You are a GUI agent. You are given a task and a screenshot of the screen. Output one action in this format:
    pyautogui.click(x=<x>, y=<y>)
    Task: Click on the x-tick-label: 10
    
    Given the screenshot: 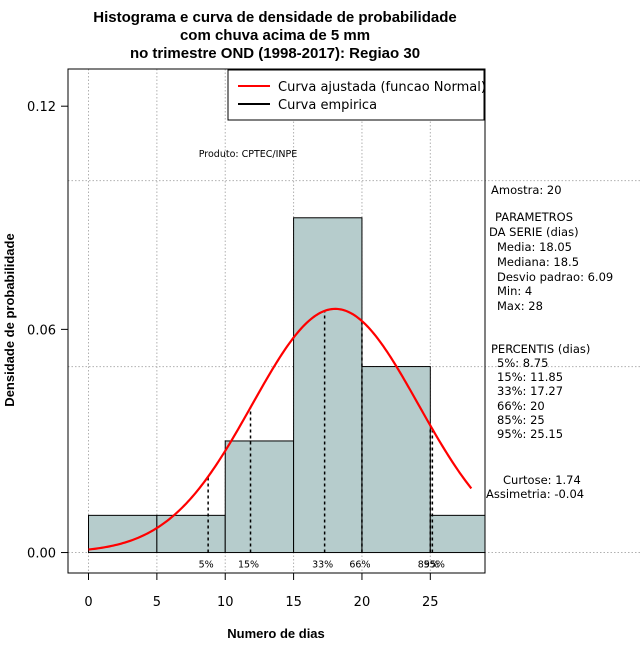 What is the action you would take?
    pyautogui.click(x=225, y=602)
    